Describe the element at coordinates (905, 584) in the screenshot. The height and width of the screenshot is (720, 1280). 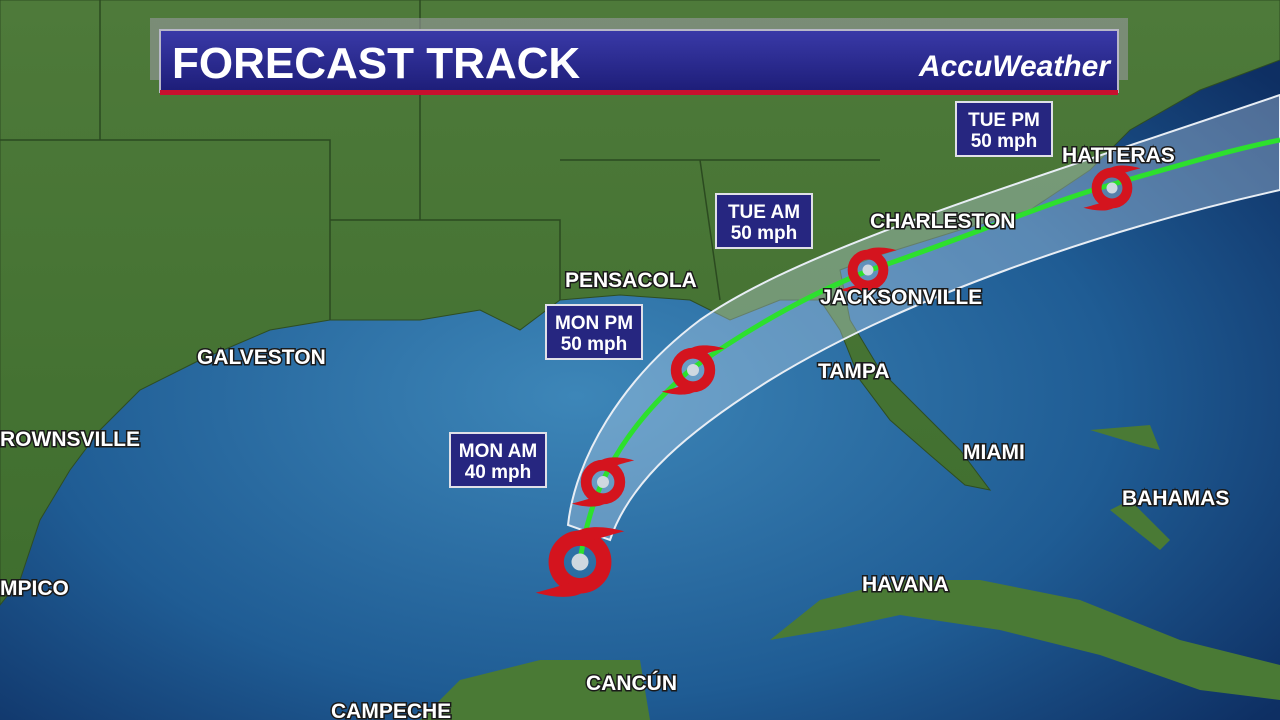
I see `city-label: HAVANA` at that location.